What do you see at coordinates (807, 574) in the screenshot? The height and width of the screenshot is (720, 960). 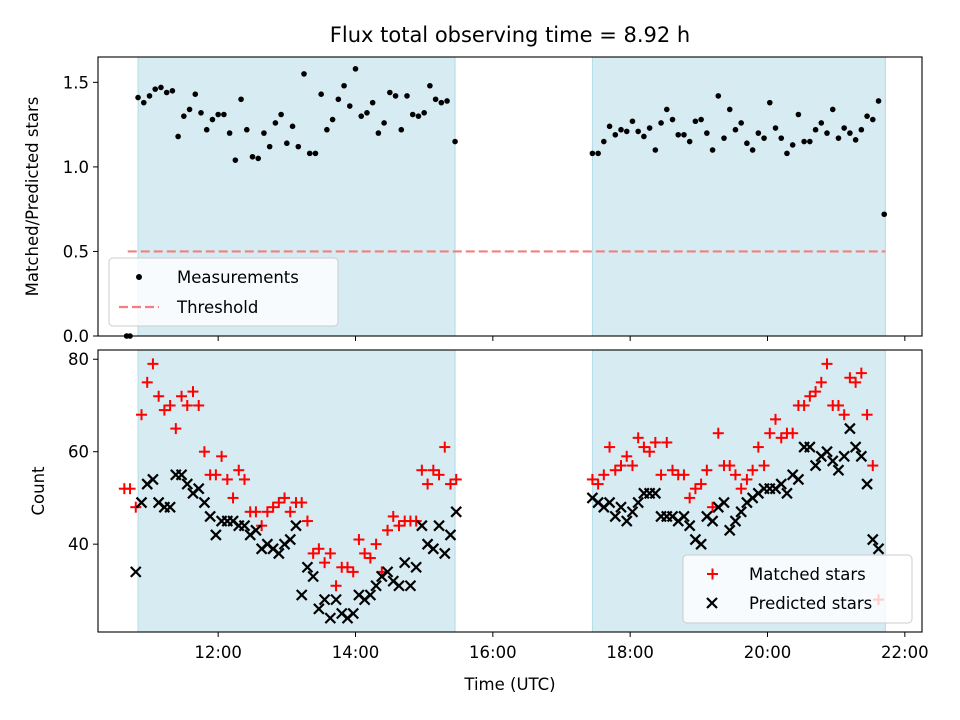 I see `legend-matched-label: Matched stars` at bounding box center [807, 574].